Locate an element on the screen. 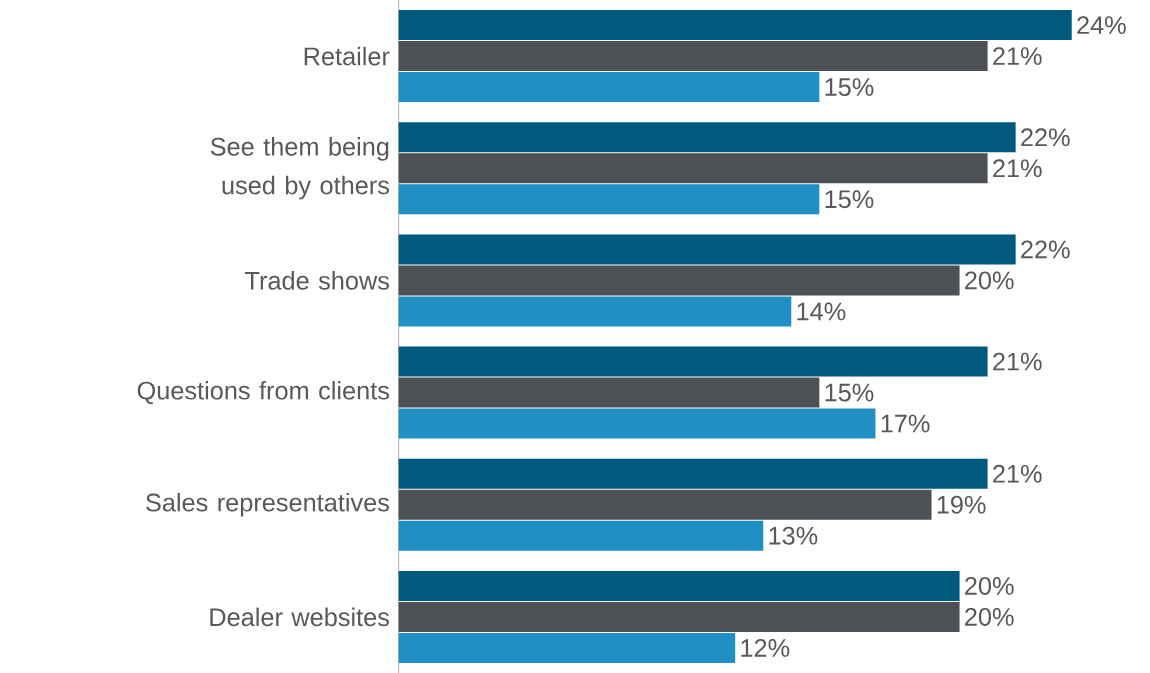 Image resolution: width=1150 pixels, height=673 pixels. data-label: 24% is located at coordinates (1101, 25).